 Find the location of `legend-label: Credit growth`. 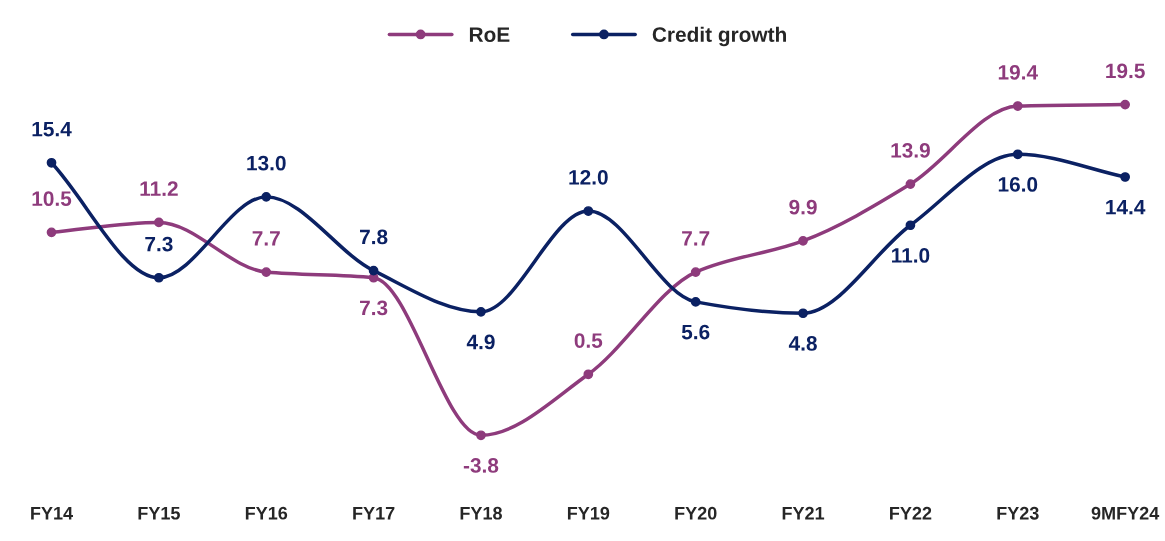

legend-label: Credit growth is located at coordinates (719, 36).